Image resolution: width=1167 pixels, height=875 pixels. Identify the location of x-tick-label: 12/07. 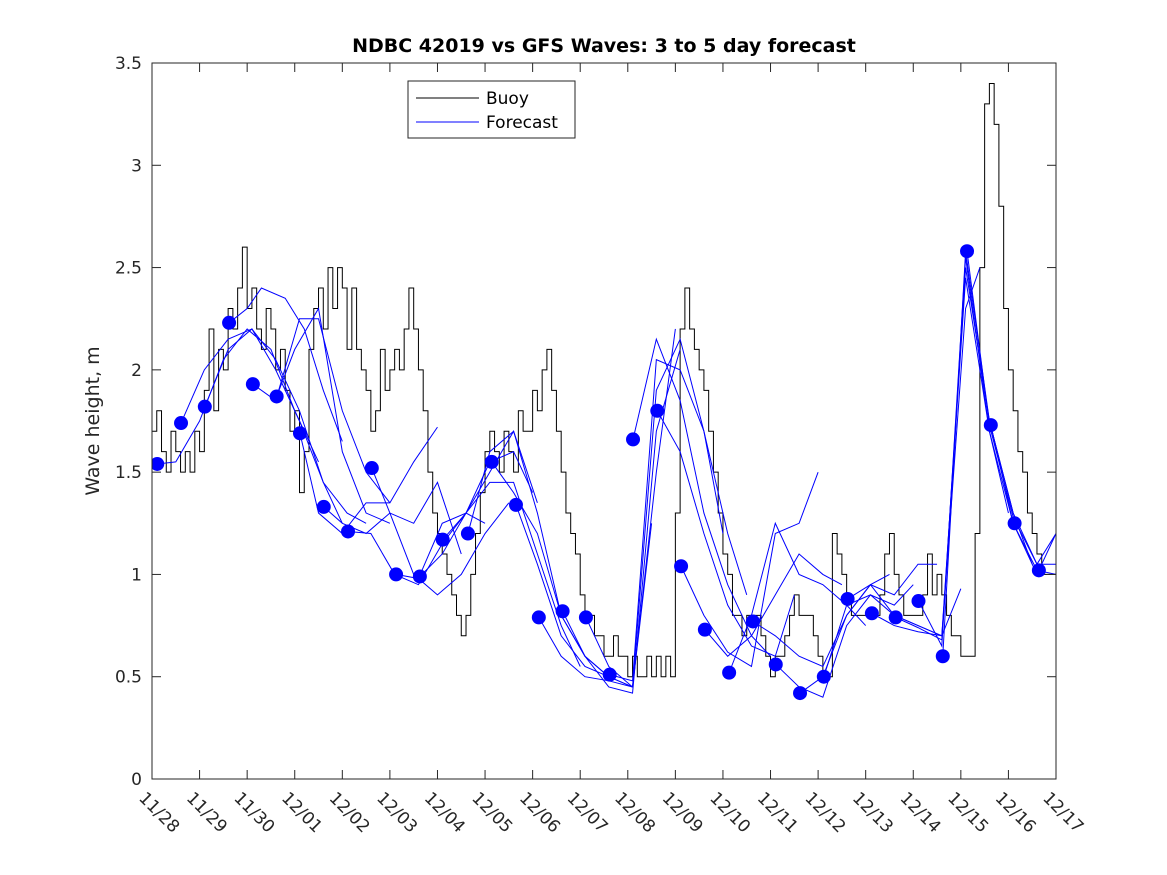
(587, 812).